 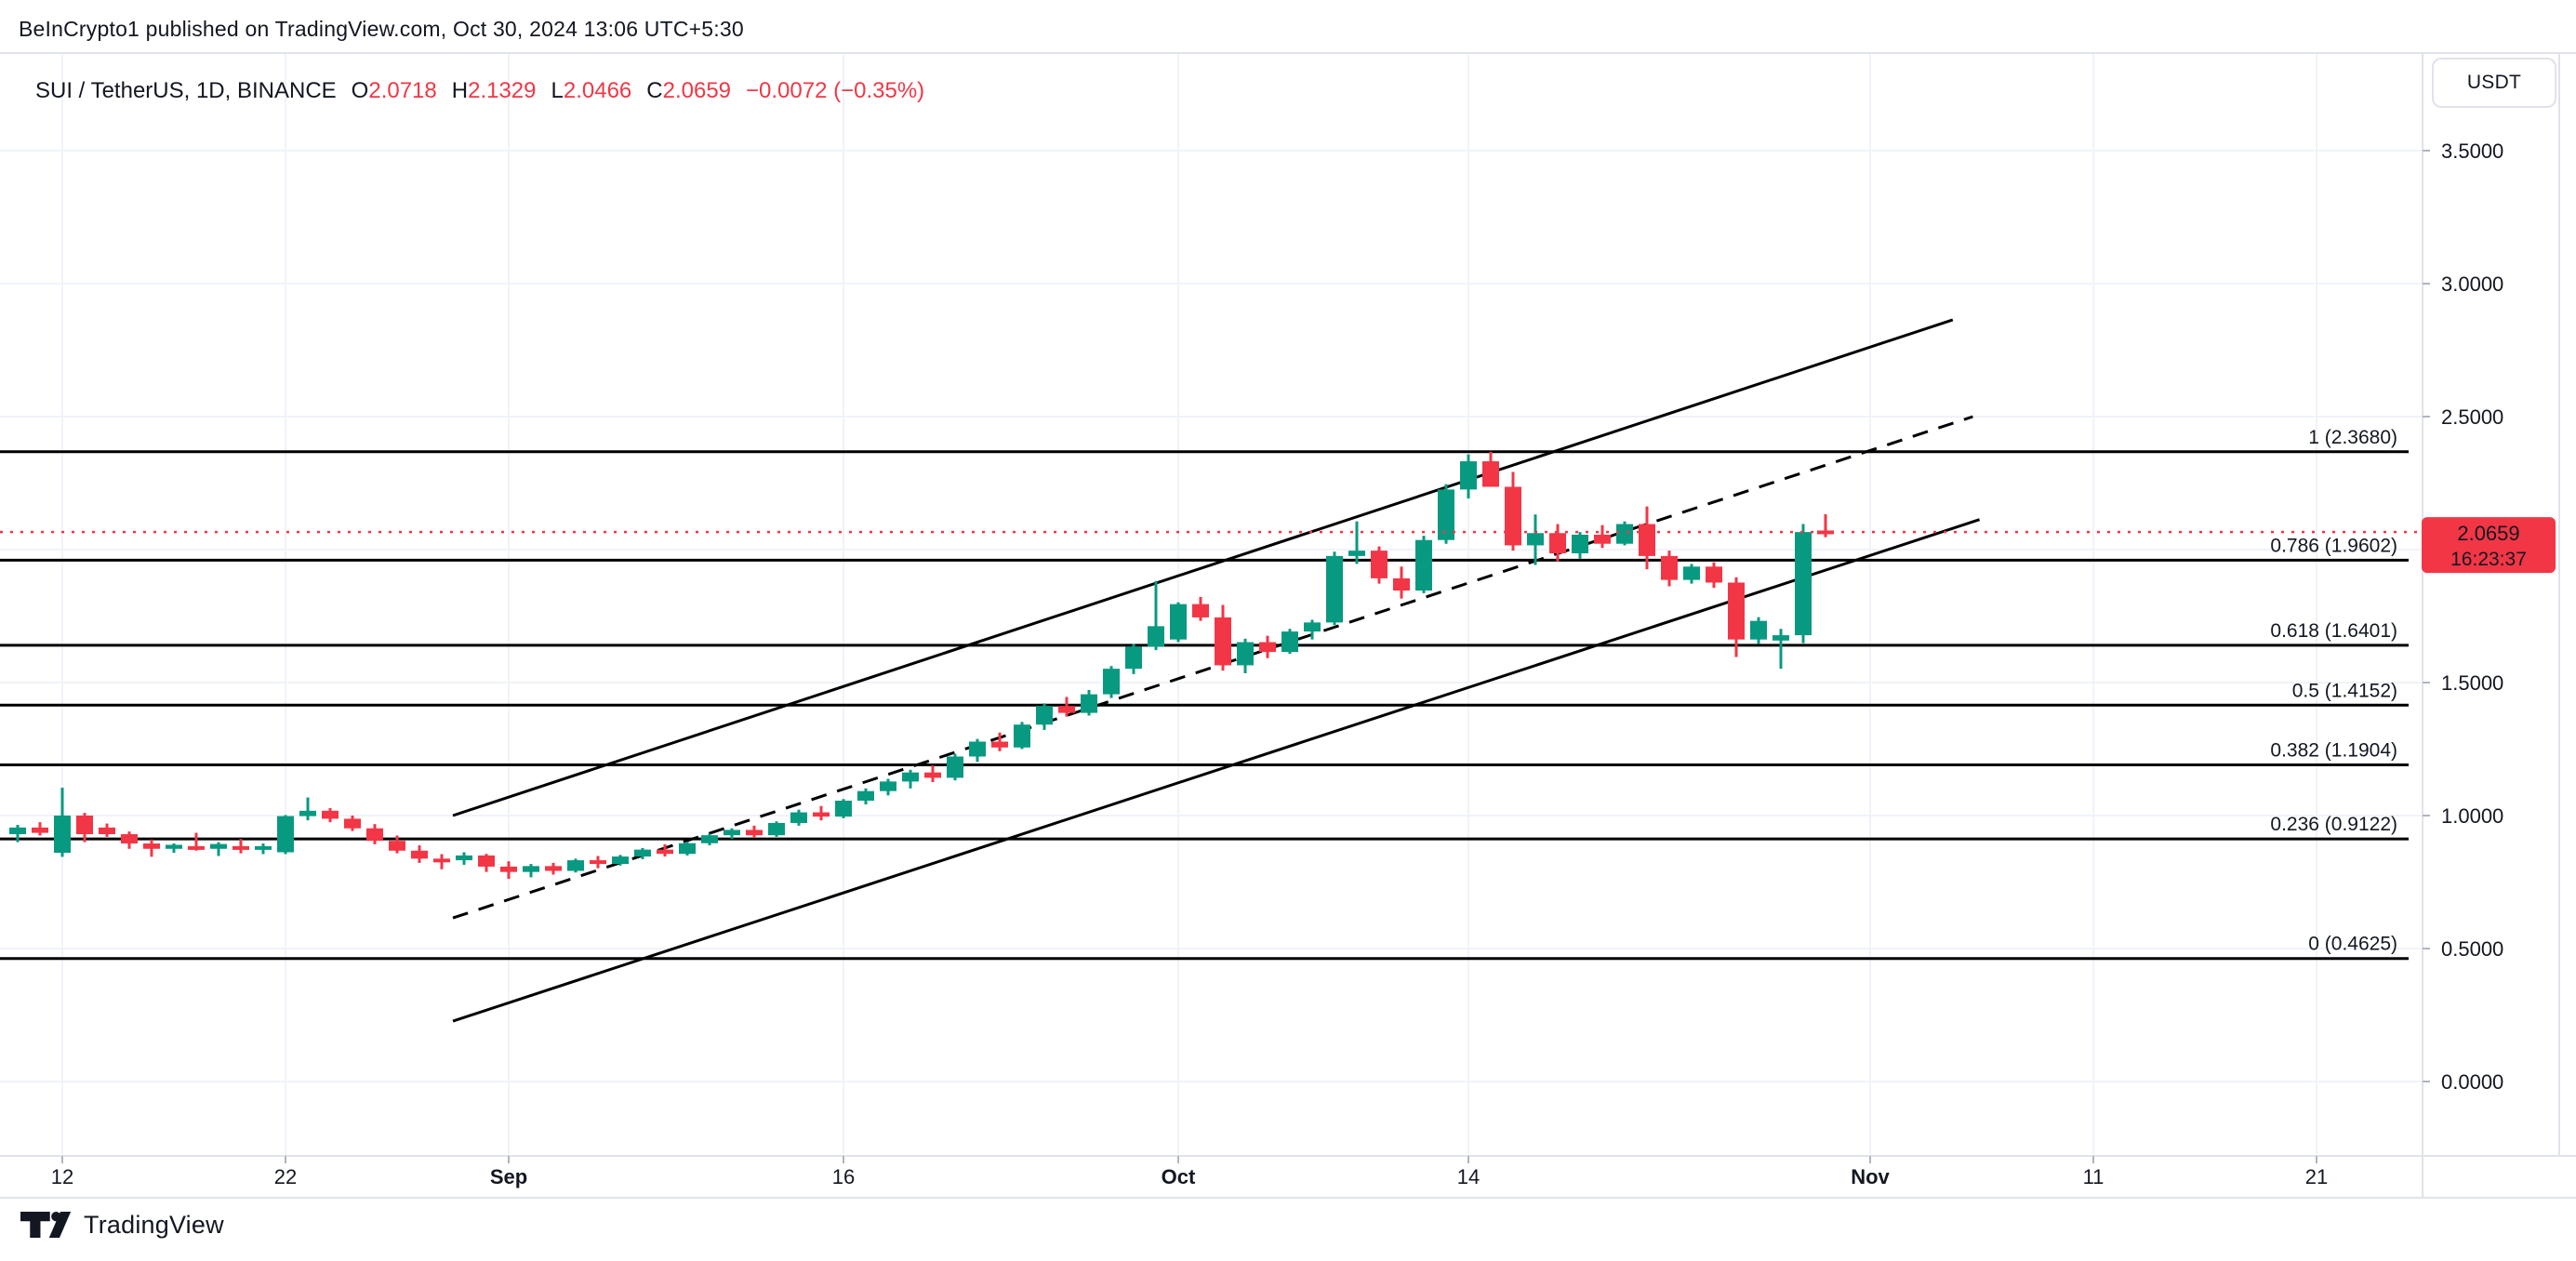 I want to click on ohlc-low: L2.0466, so click(x=591, y=90).